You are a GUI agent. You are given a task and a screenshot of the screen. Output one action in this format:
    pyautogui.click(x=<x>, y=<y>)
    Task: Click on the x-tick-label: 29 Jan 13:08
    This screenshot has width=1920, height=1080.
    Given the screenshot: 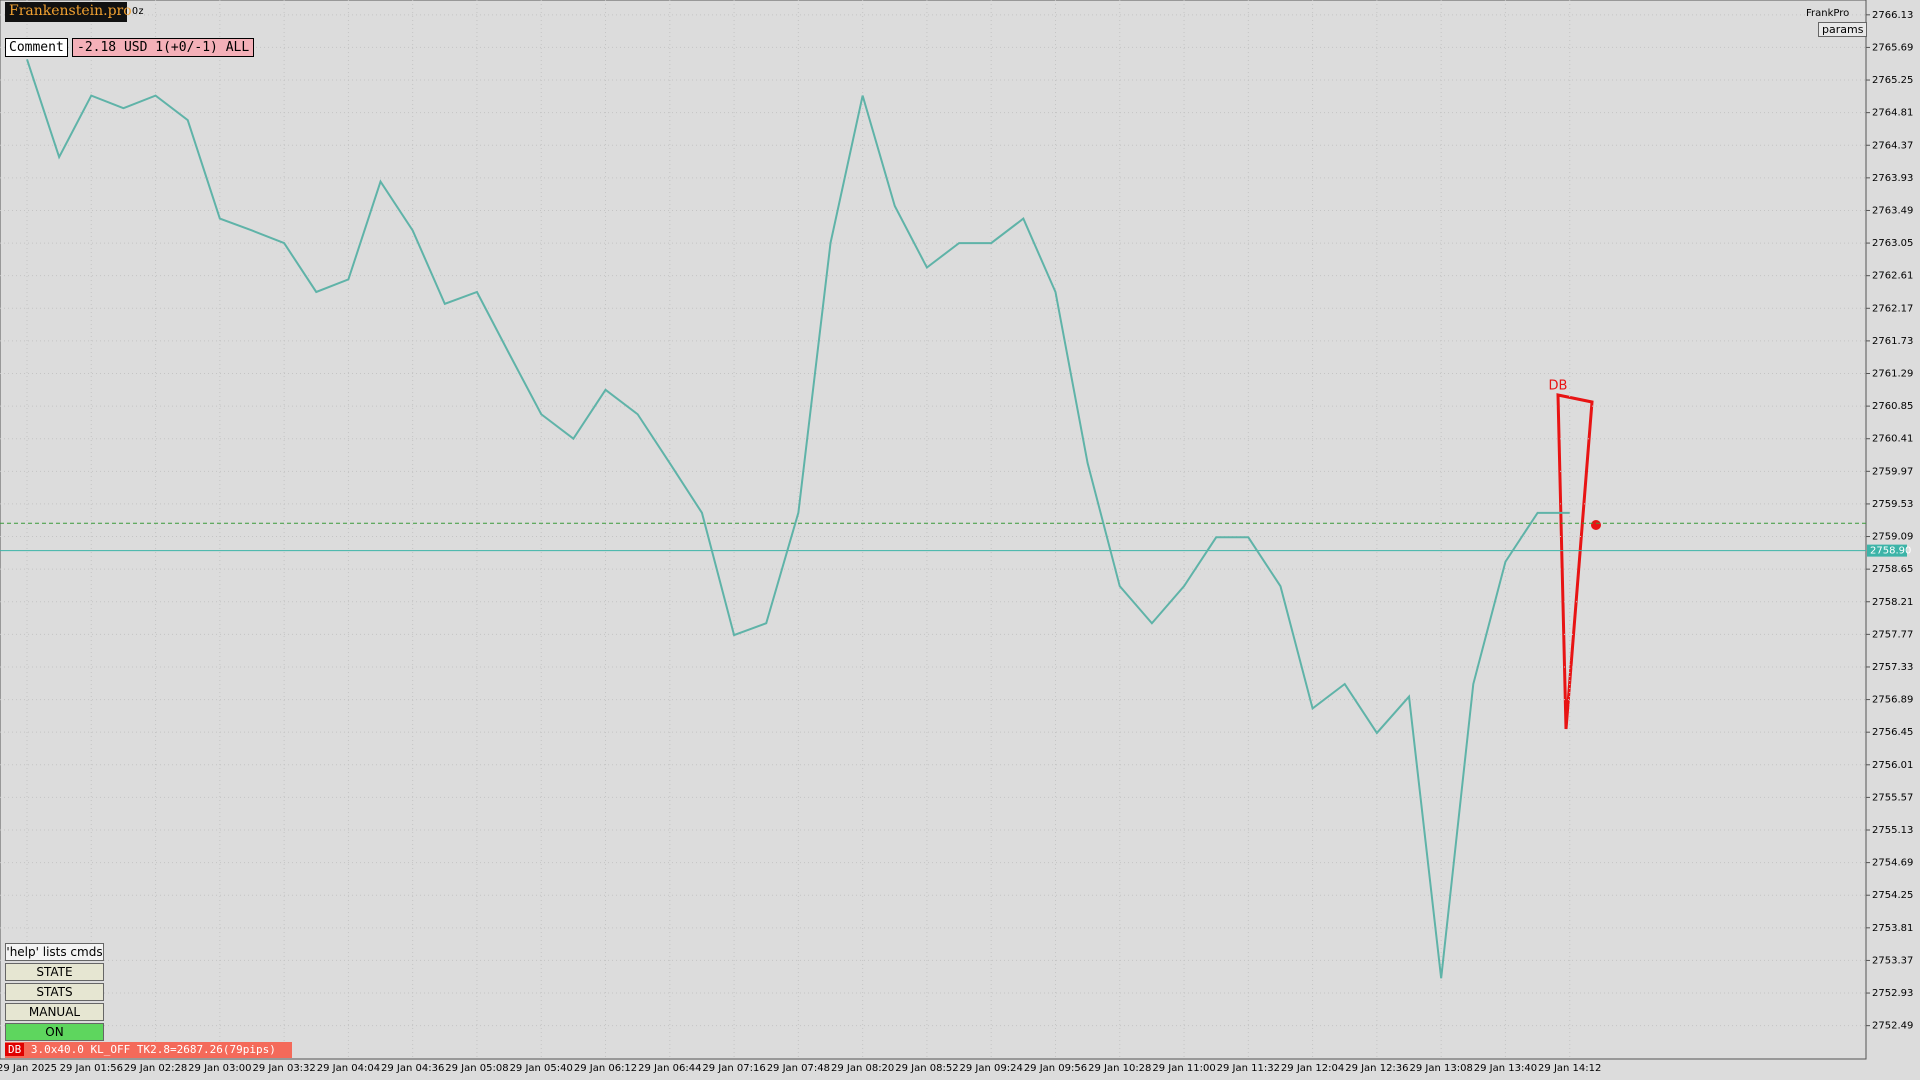 What is the action you would take?
    pyautogui.click(x=1440, y=1068)
    